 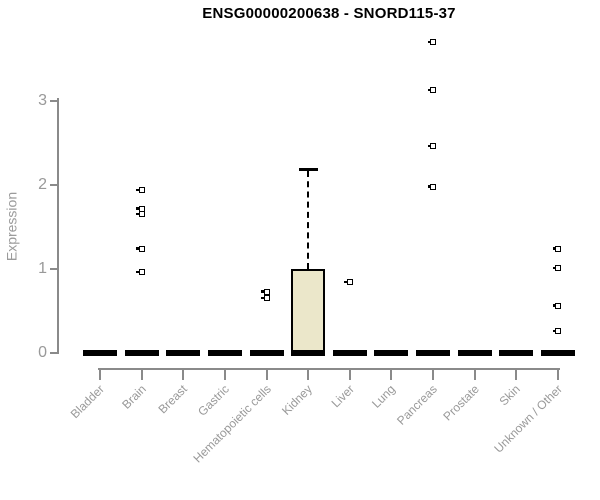 I want to click on chart-title: ENSG00000200638 - SNORD115-37, so click(x=329, y=13).